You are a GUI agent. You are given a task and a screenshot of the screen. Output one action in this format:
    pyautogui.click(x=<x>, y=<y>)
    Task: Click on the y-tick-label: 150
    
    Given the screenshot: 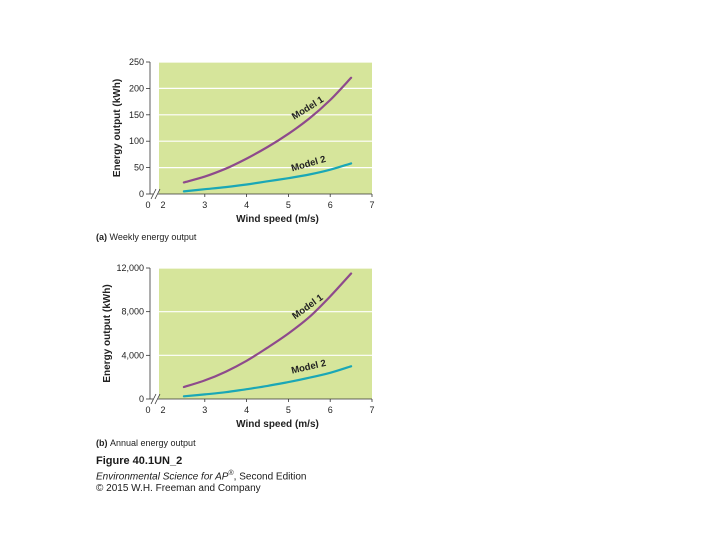 What is the action you would take?
    pyautogui.click(x=136, y=115)
    